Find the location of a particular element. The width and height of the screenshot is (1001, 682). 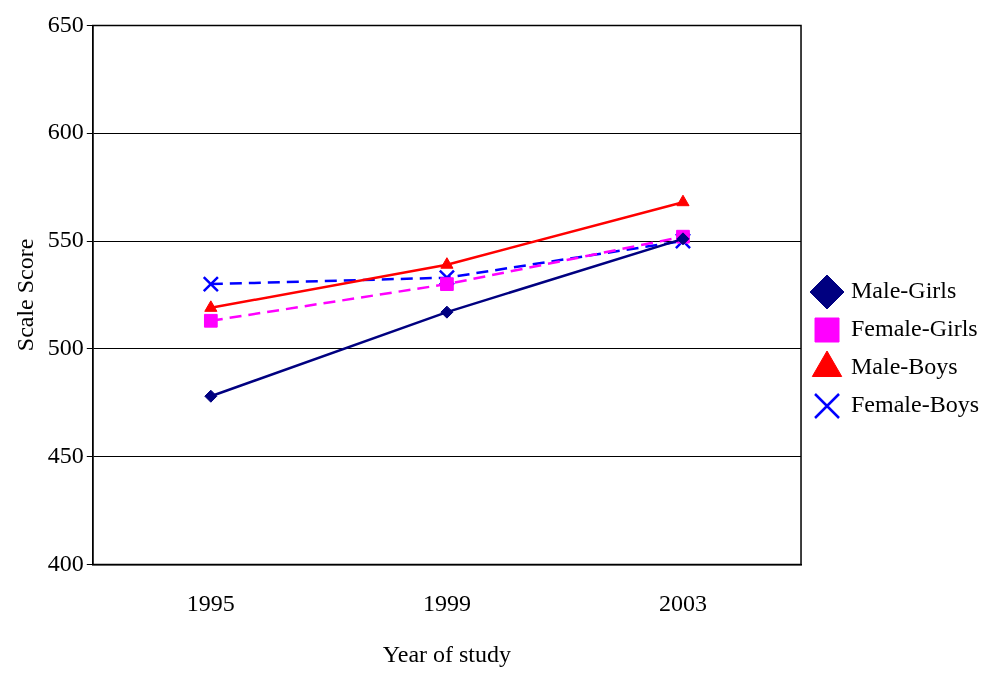

y-tick-label: 650 is located at coordinates (65, 23).